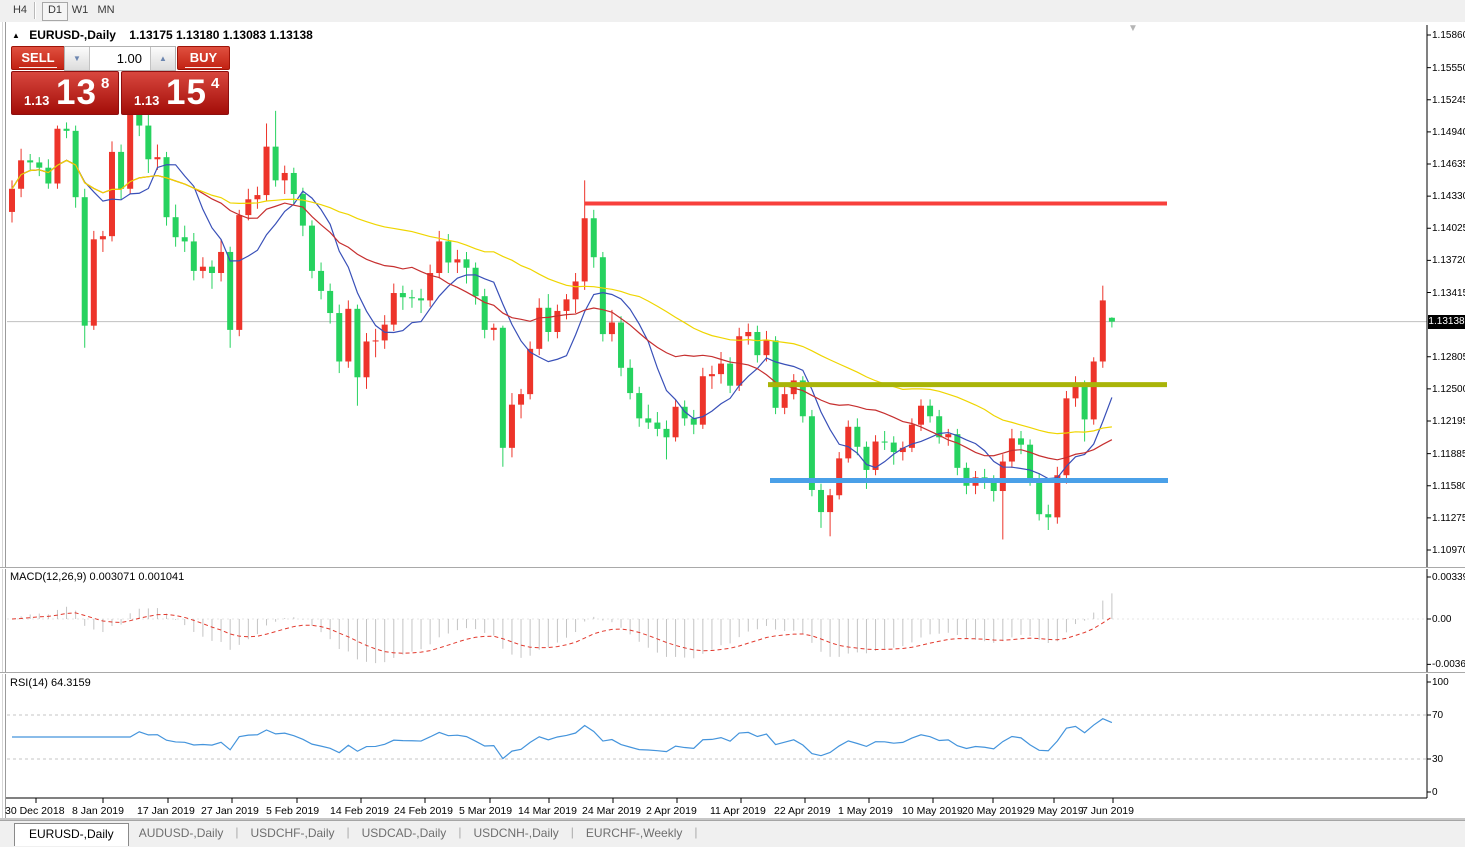 The image size is (1465, 847). I want to click on price-tick-label: 1.14940, so click(1448, 132).